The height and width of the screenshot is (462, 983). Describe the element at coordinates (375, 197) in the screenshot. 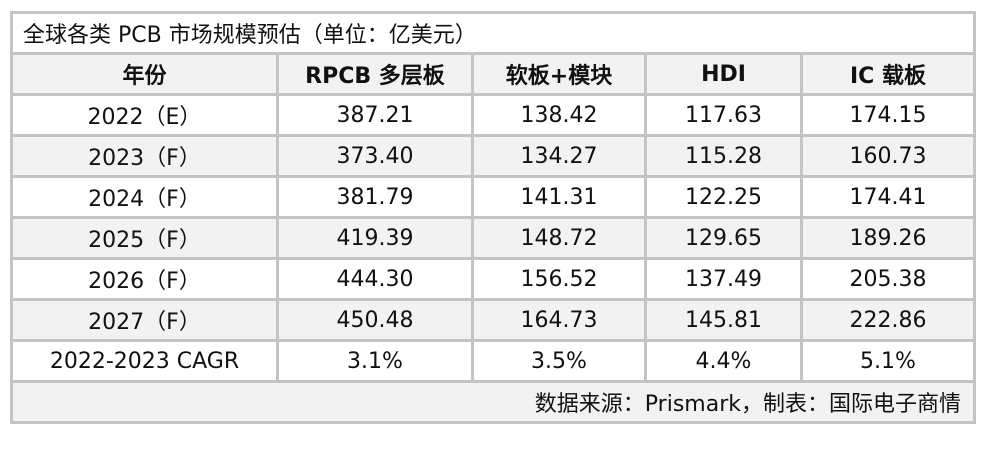

I see `table-cell: 381.79` at that location.